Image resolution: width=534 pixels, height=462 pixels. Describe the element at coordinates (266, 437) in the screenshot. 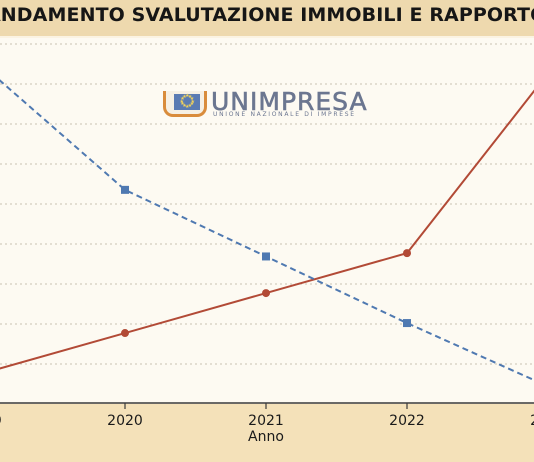

I see `x-axis-title: Anno` at that location.